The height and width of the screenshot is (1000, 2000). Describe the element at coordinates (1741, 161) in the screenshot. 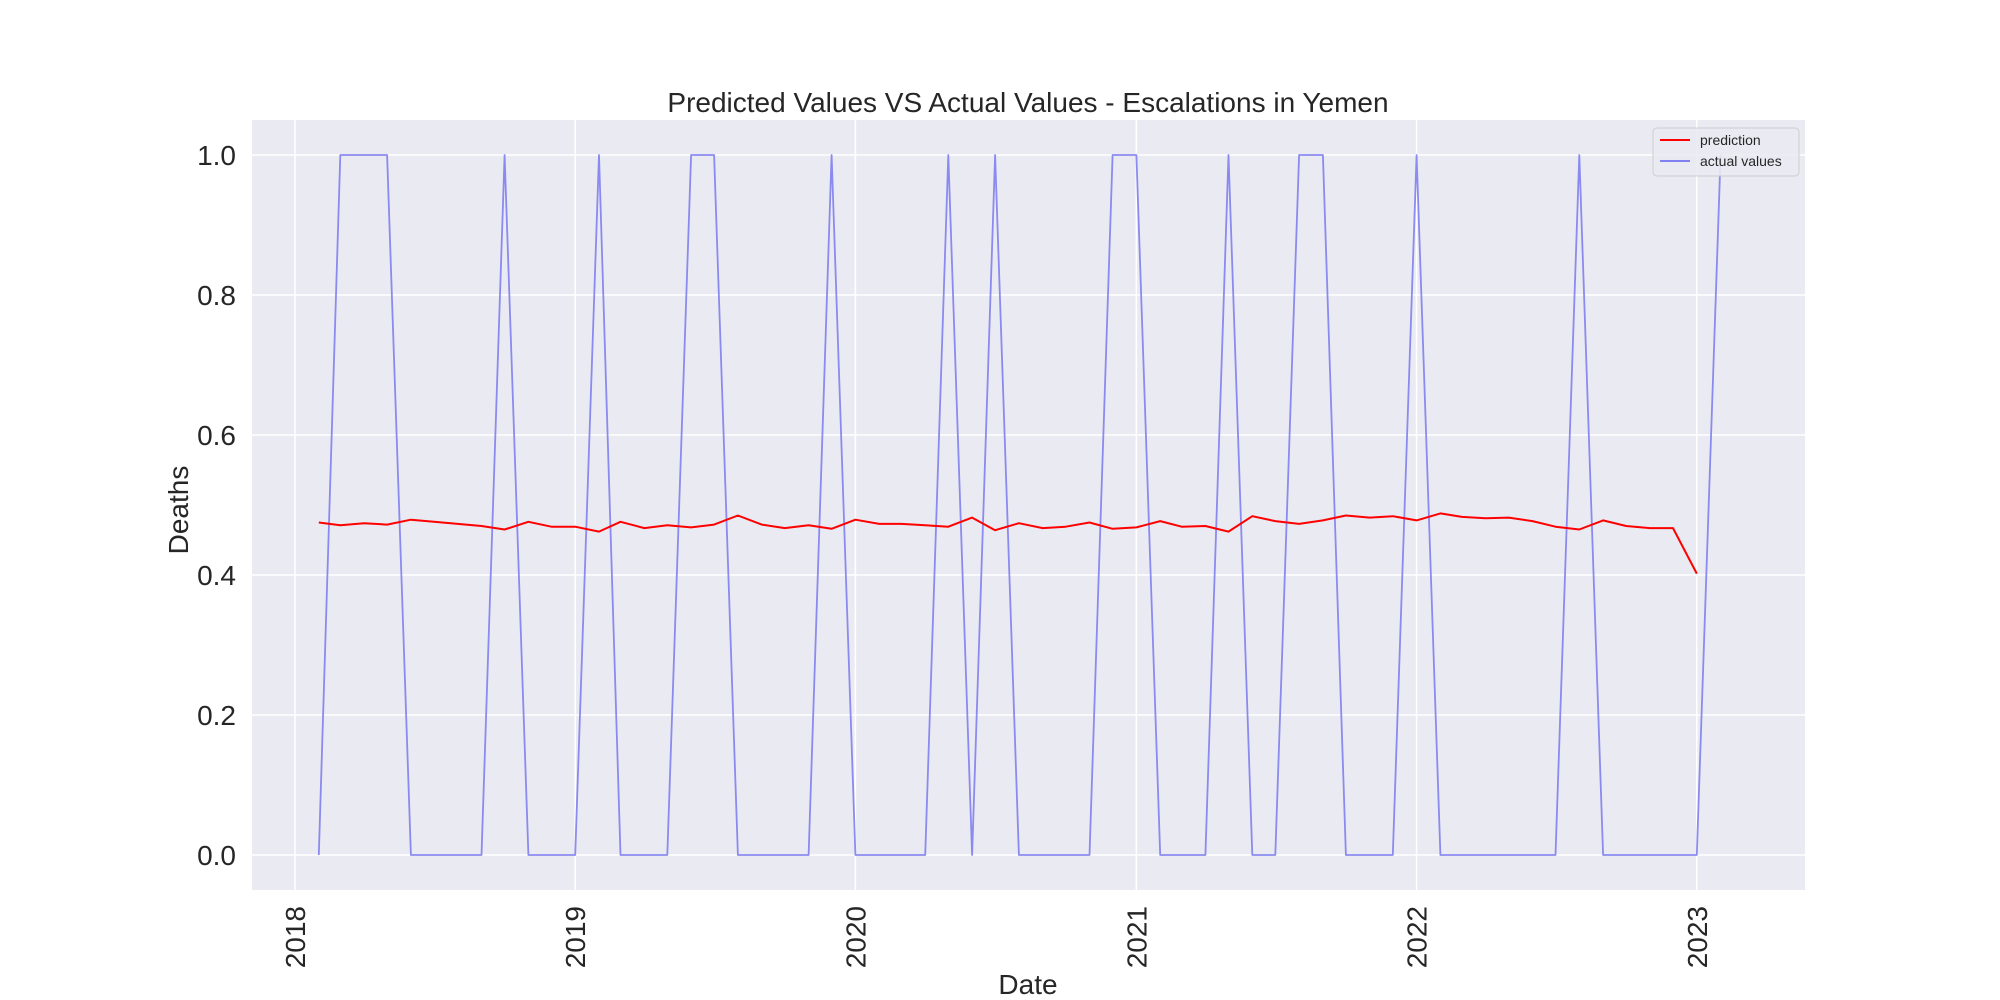

I see `legend-label-actual-values: actual values` at that location.